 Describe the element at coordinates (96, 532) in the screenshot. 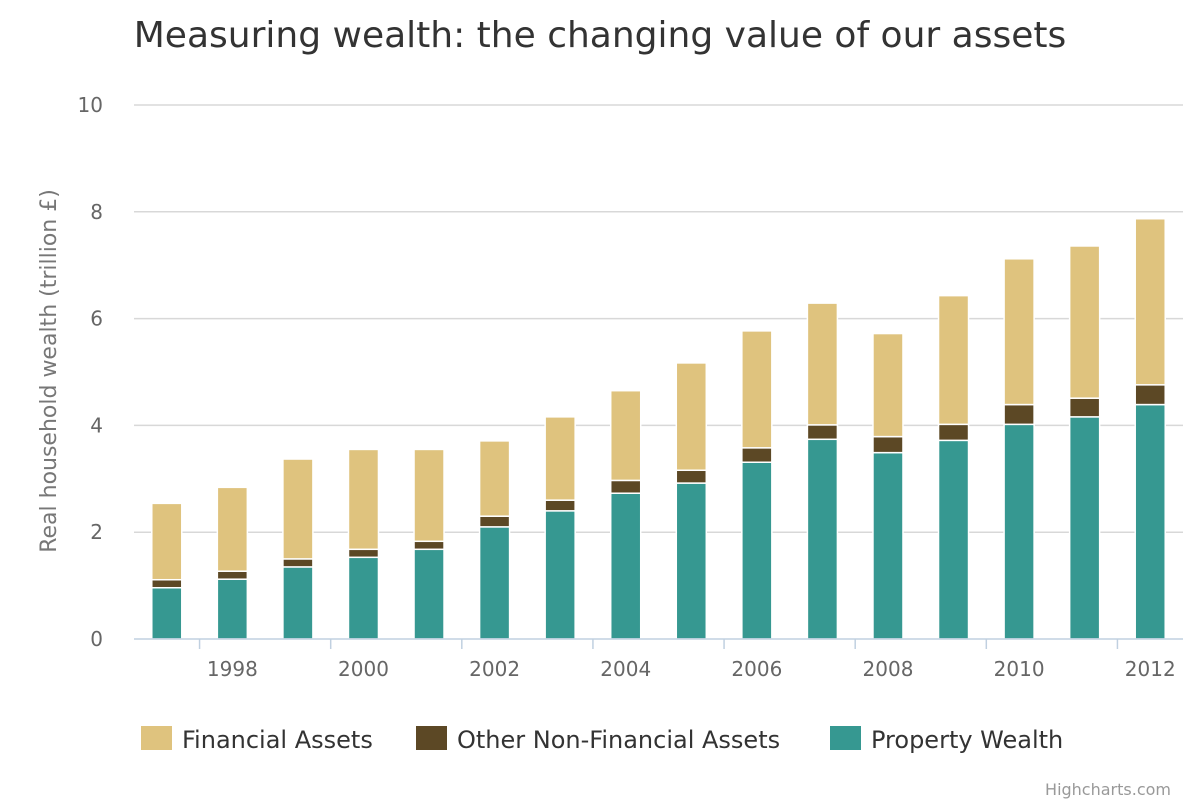

I see `y-tick-label: 2` at that location.